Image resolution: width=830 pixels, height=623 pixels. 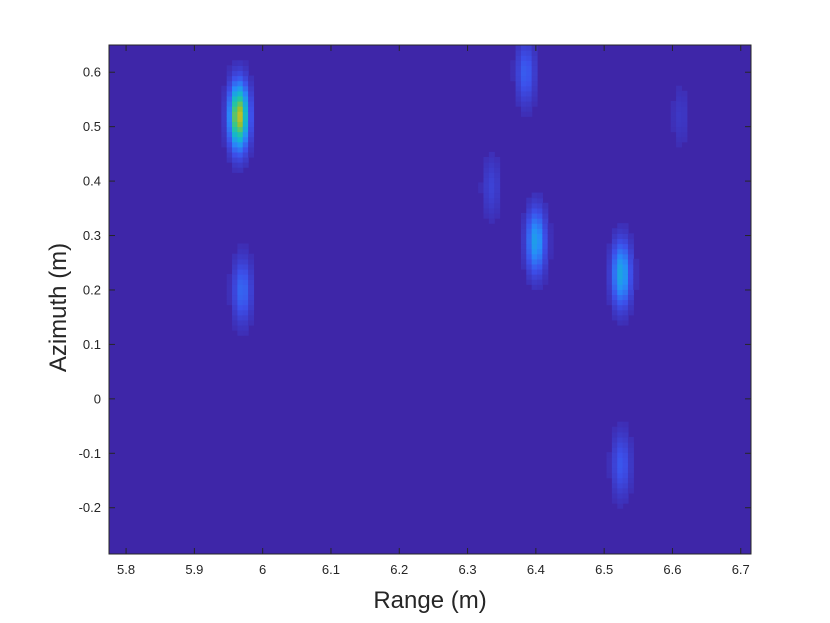 What do you see at coordinates (126, 569) in the screenshot?
I see `x-tick-label: 5.8` at bounding box center [126, 569].